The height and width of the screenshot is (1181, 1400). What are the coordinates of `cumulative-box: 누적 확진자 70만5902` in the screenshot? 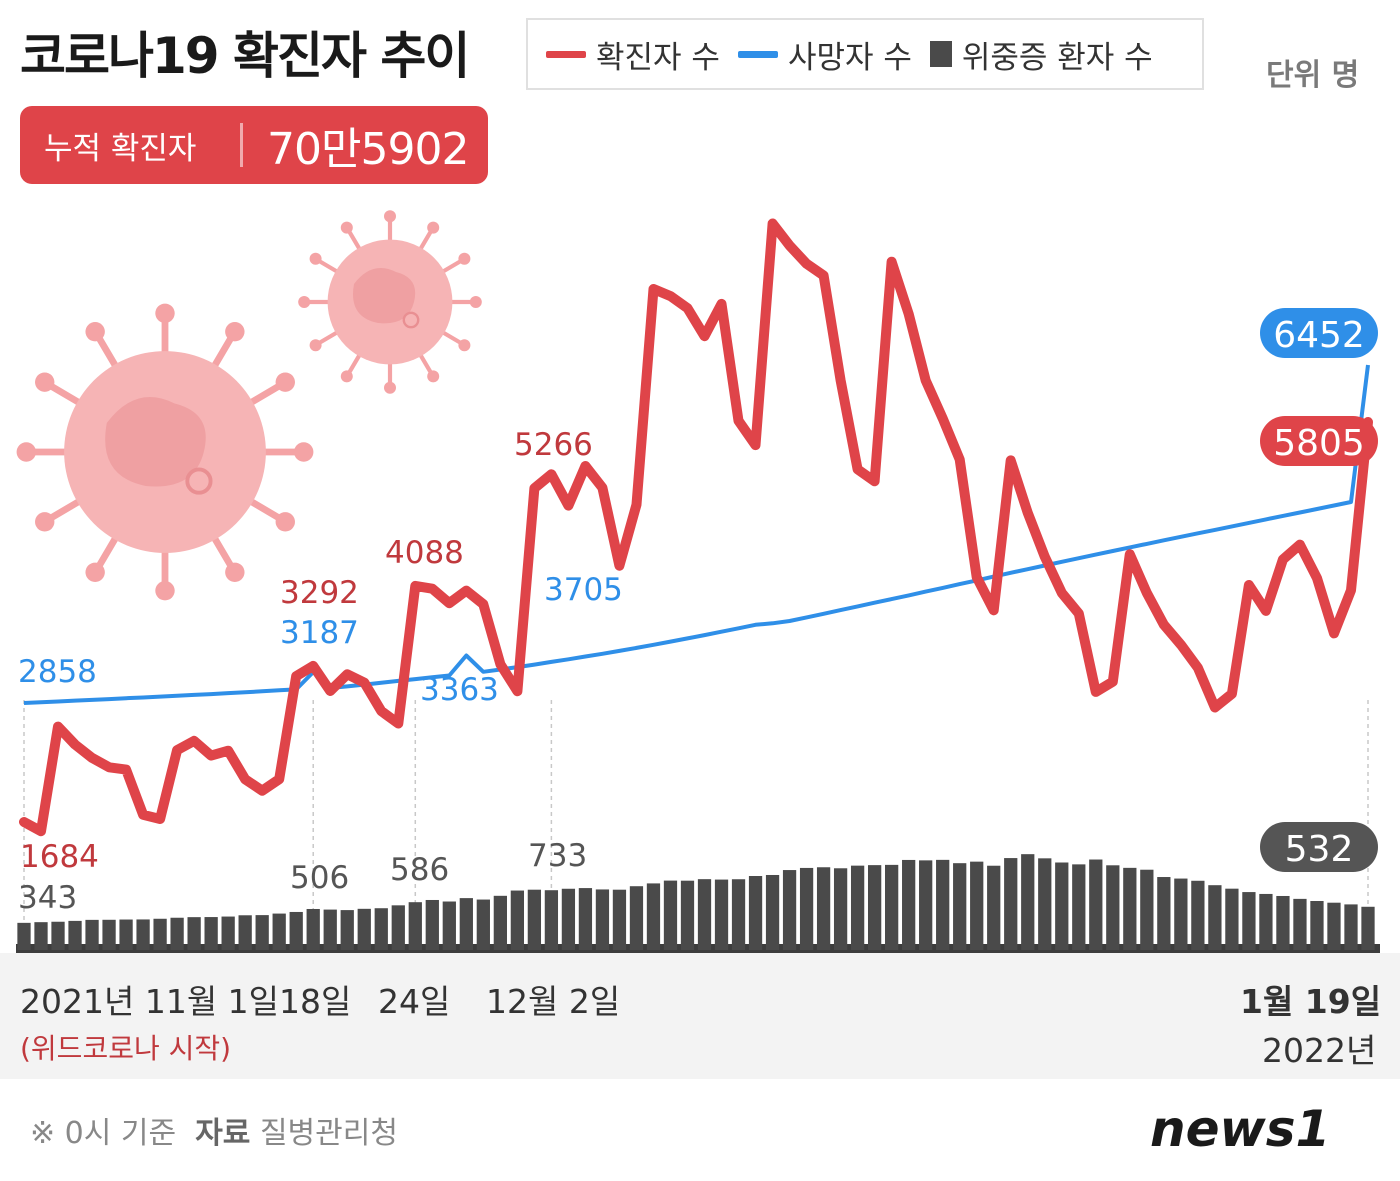 It's located at (254, 145).